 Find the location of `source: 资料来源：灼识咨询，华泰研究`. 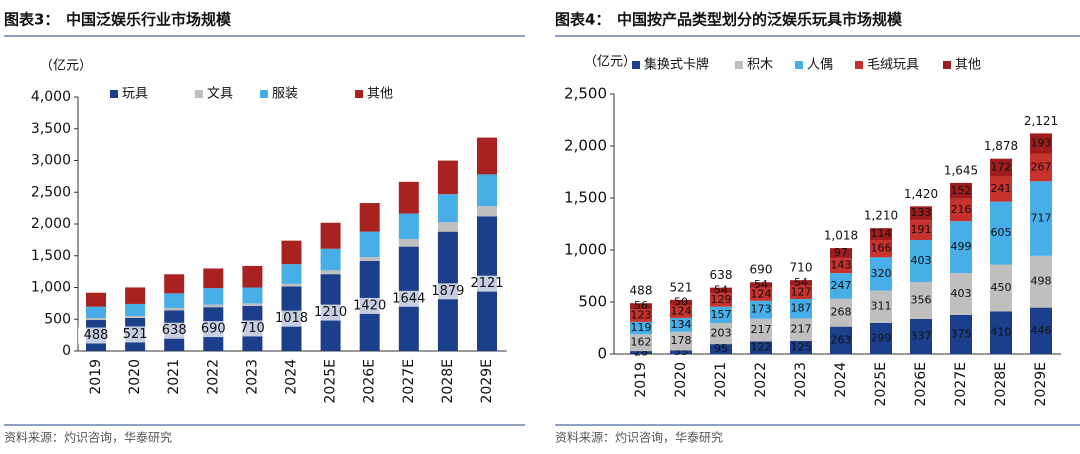

source: 资料来源：灼识咨询，华泰研究 is located at coordinates (88, 437).